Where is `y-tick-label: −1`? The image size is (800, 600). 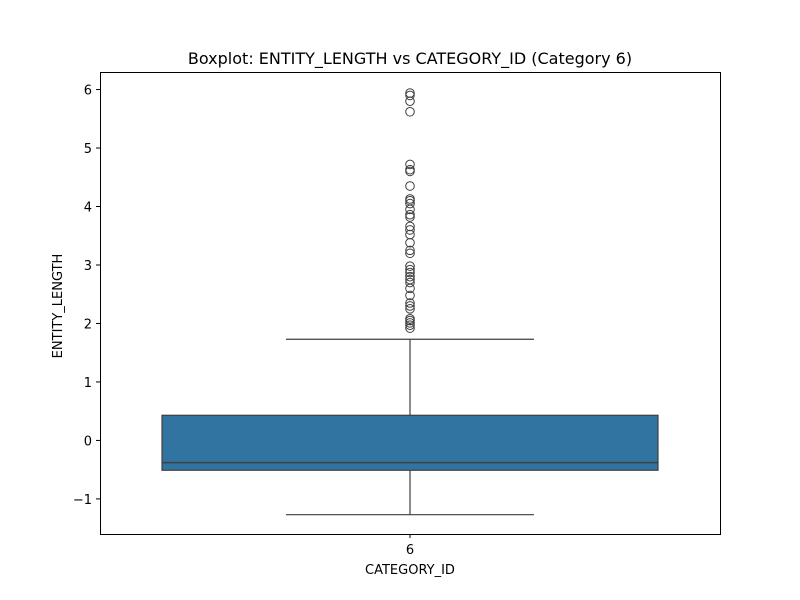 y-tick-label: −1 is located at coordinates (82, 500).